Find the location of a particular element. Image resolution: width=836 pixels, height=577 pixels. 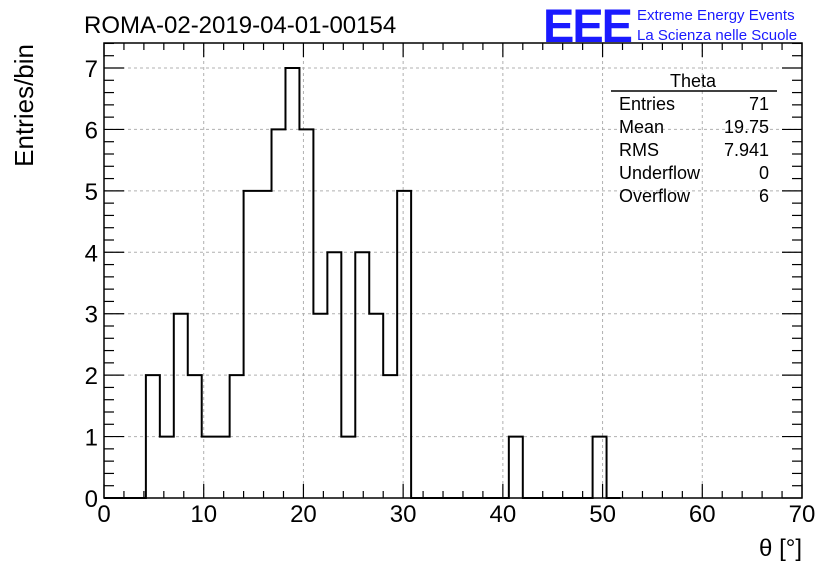

x-tick-label: 40 is located at coordinates (503, 514).